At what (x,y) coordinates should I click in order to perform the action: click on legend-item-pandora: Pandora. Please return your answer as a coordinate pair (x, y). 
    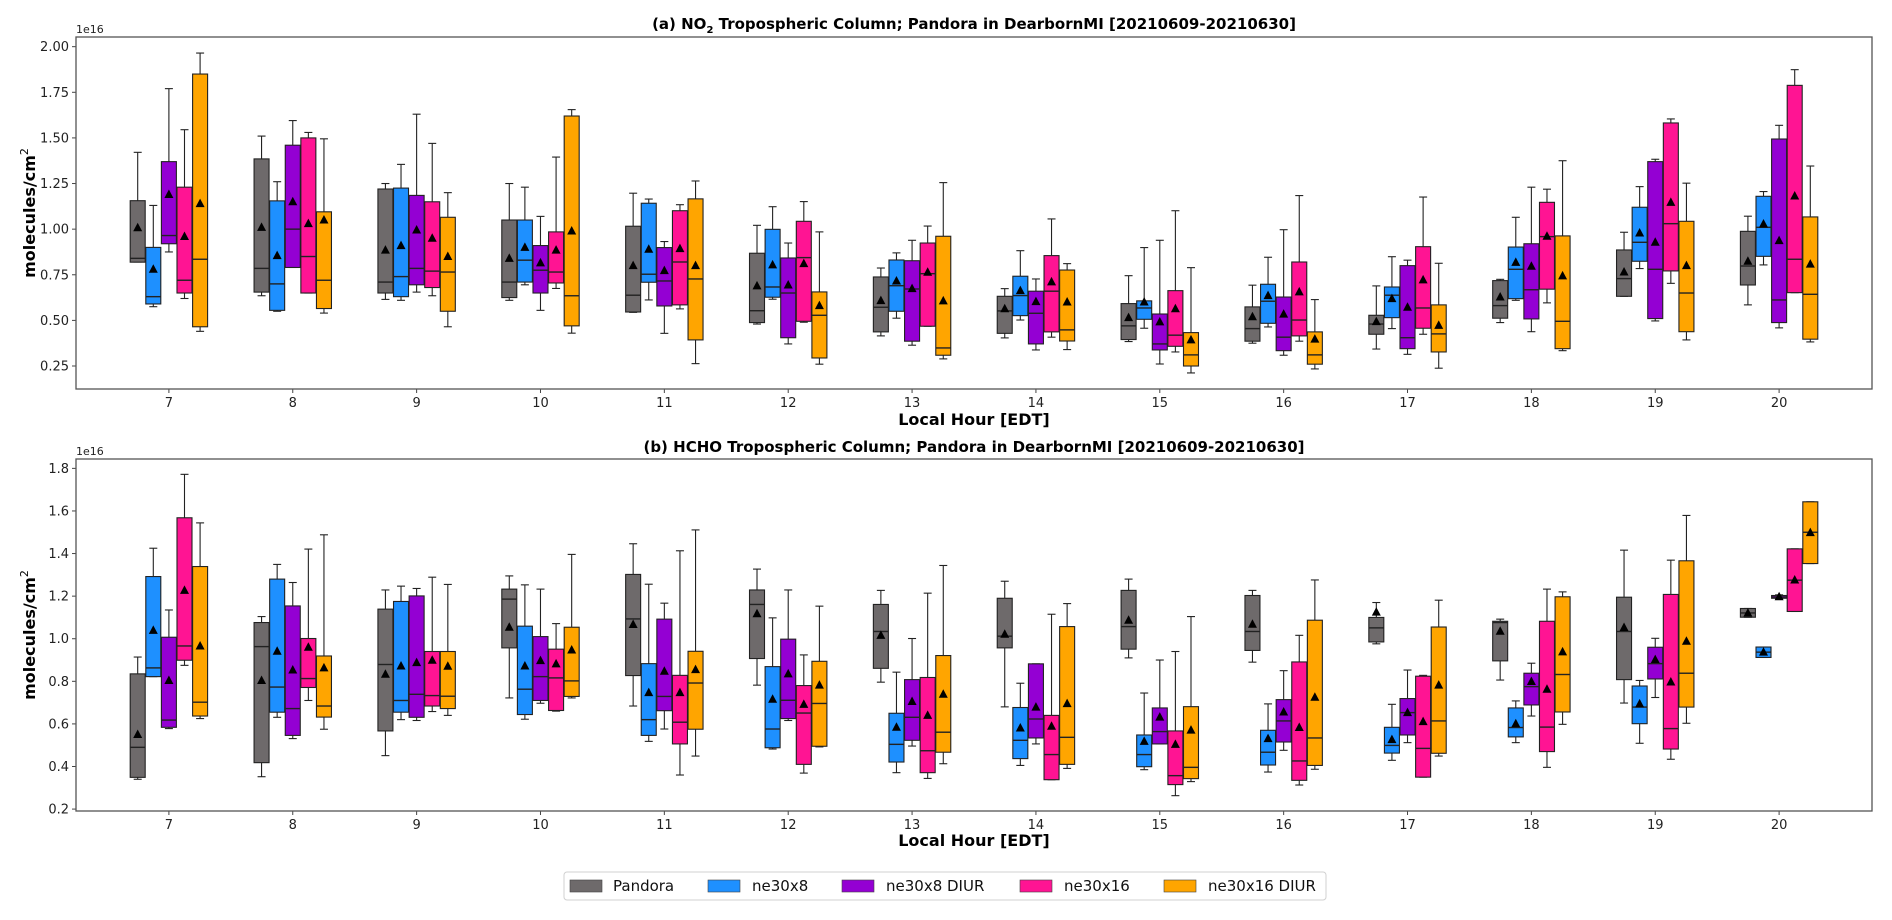
    Looking at the image, I should click on (621, 886).